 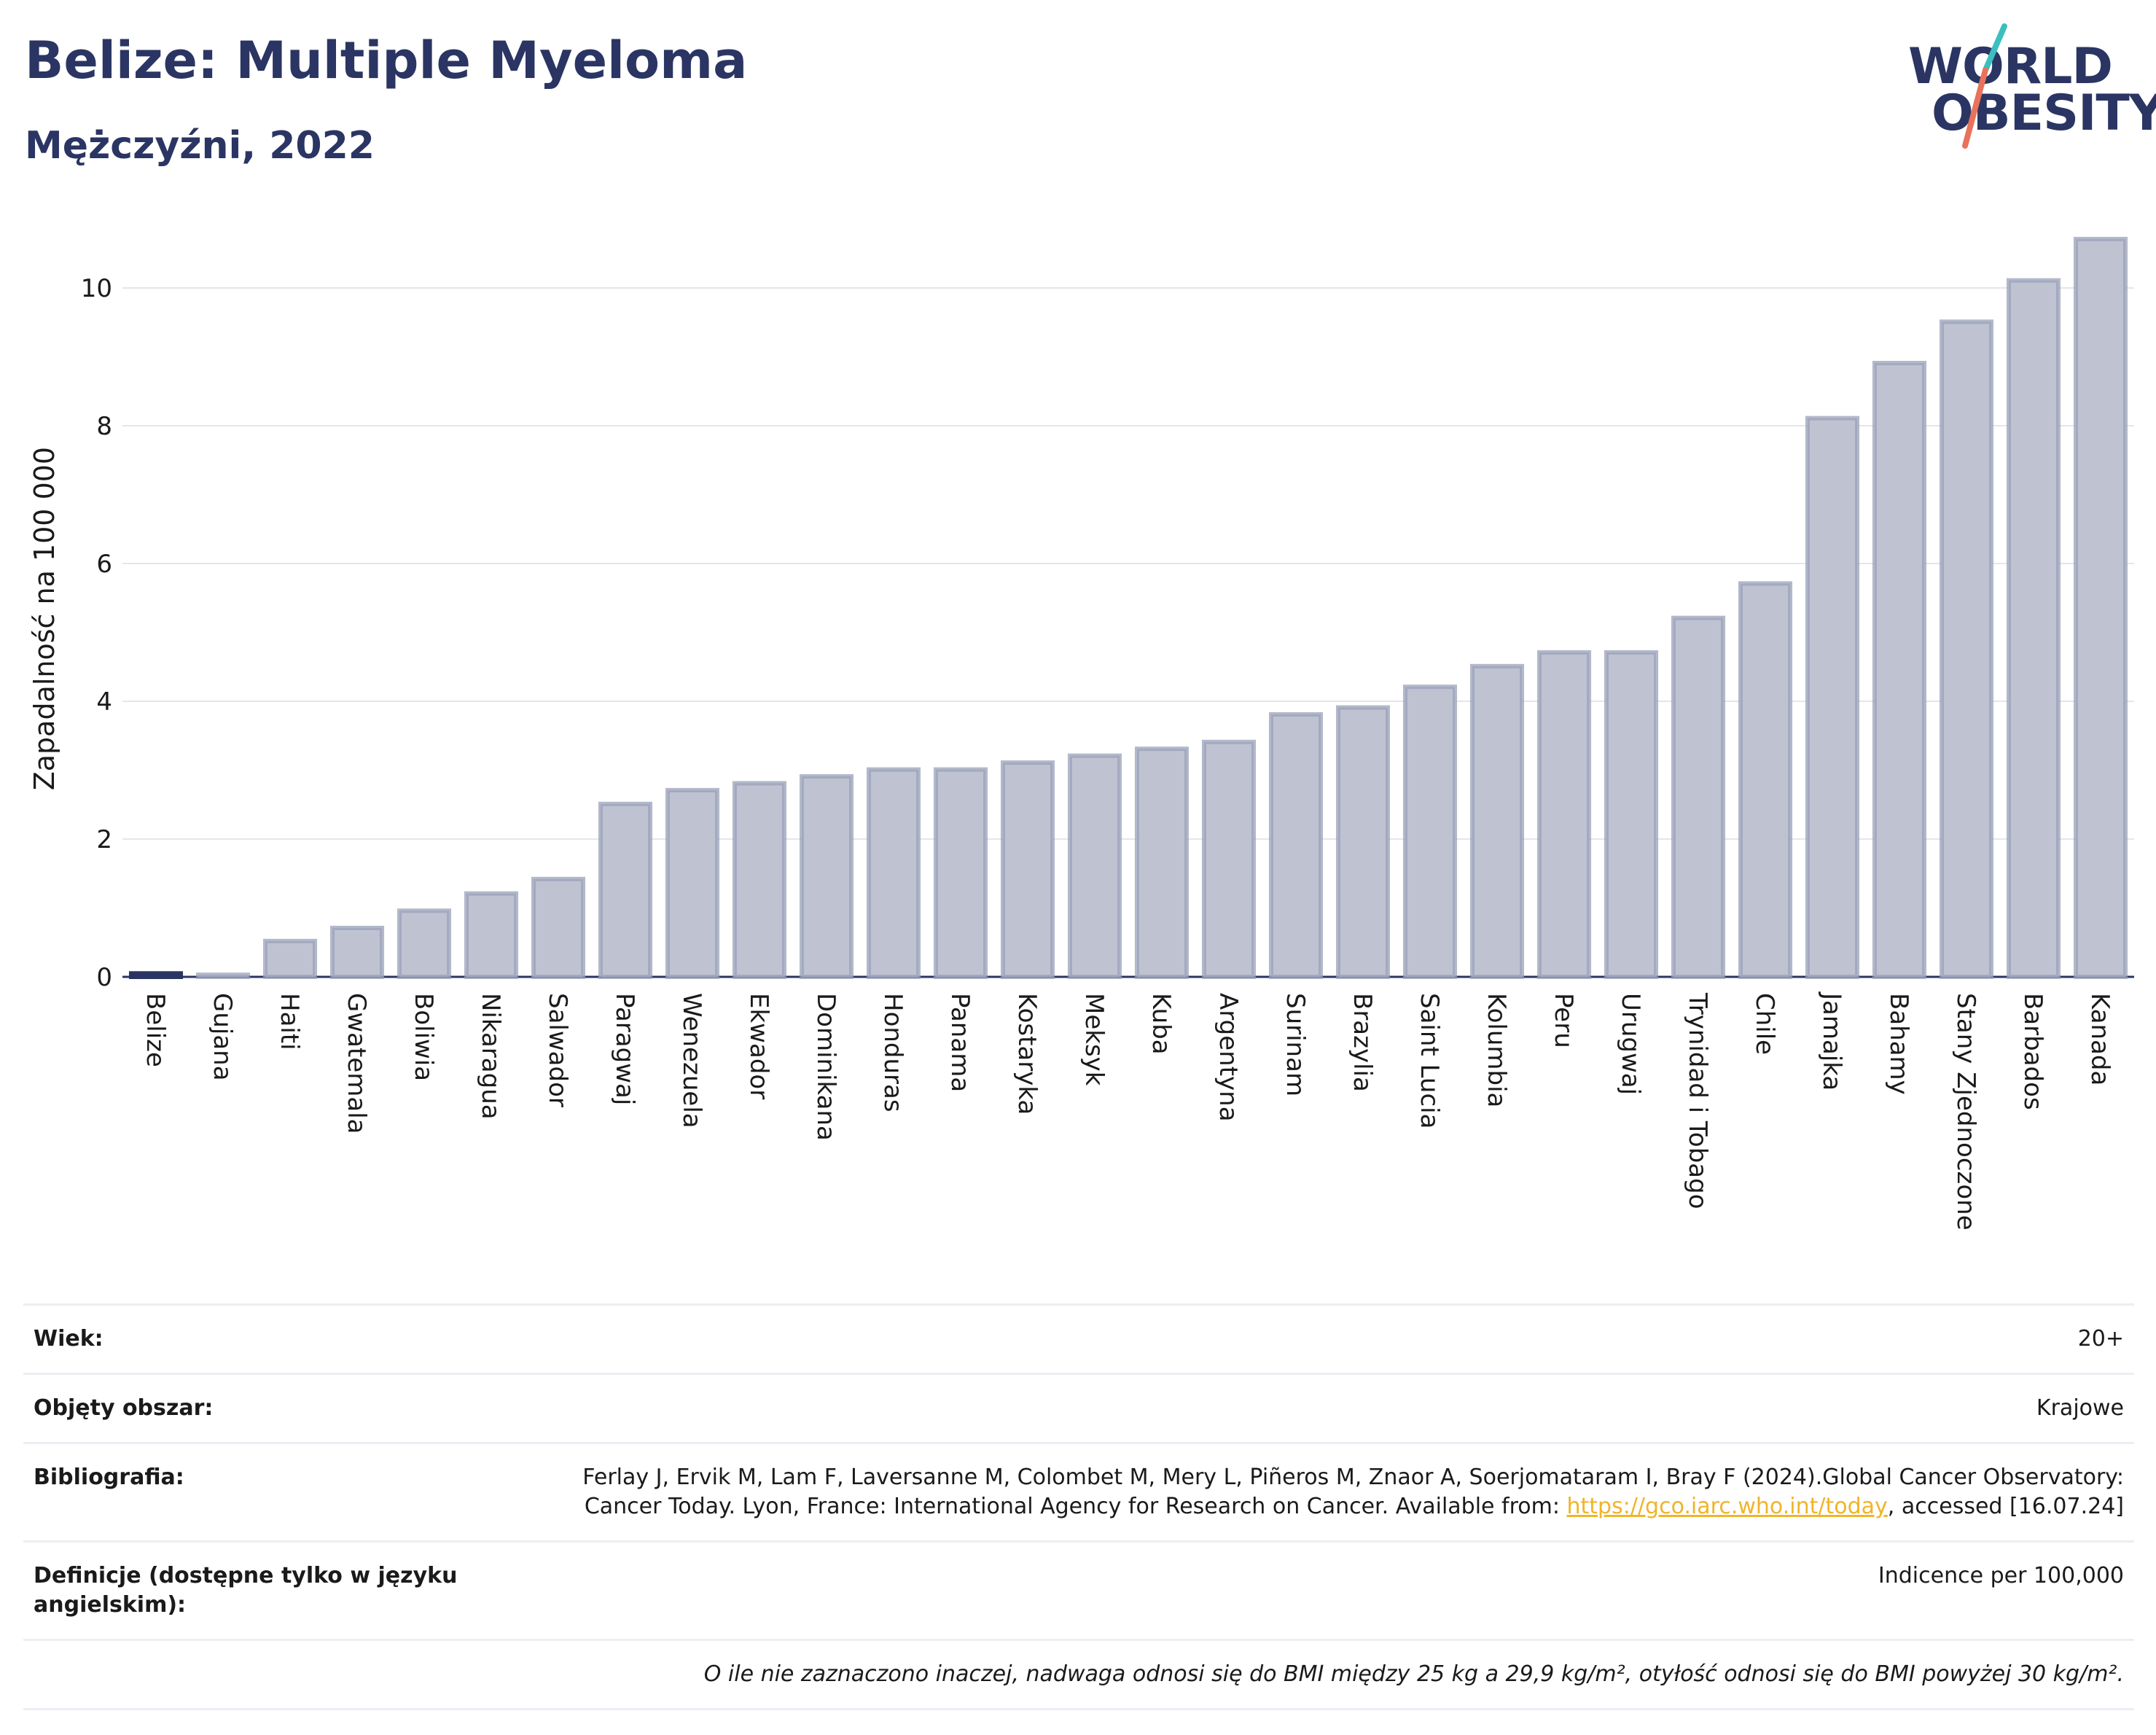 I want to click on info-key: Bibliografia:, so click(x=266, y=1492).